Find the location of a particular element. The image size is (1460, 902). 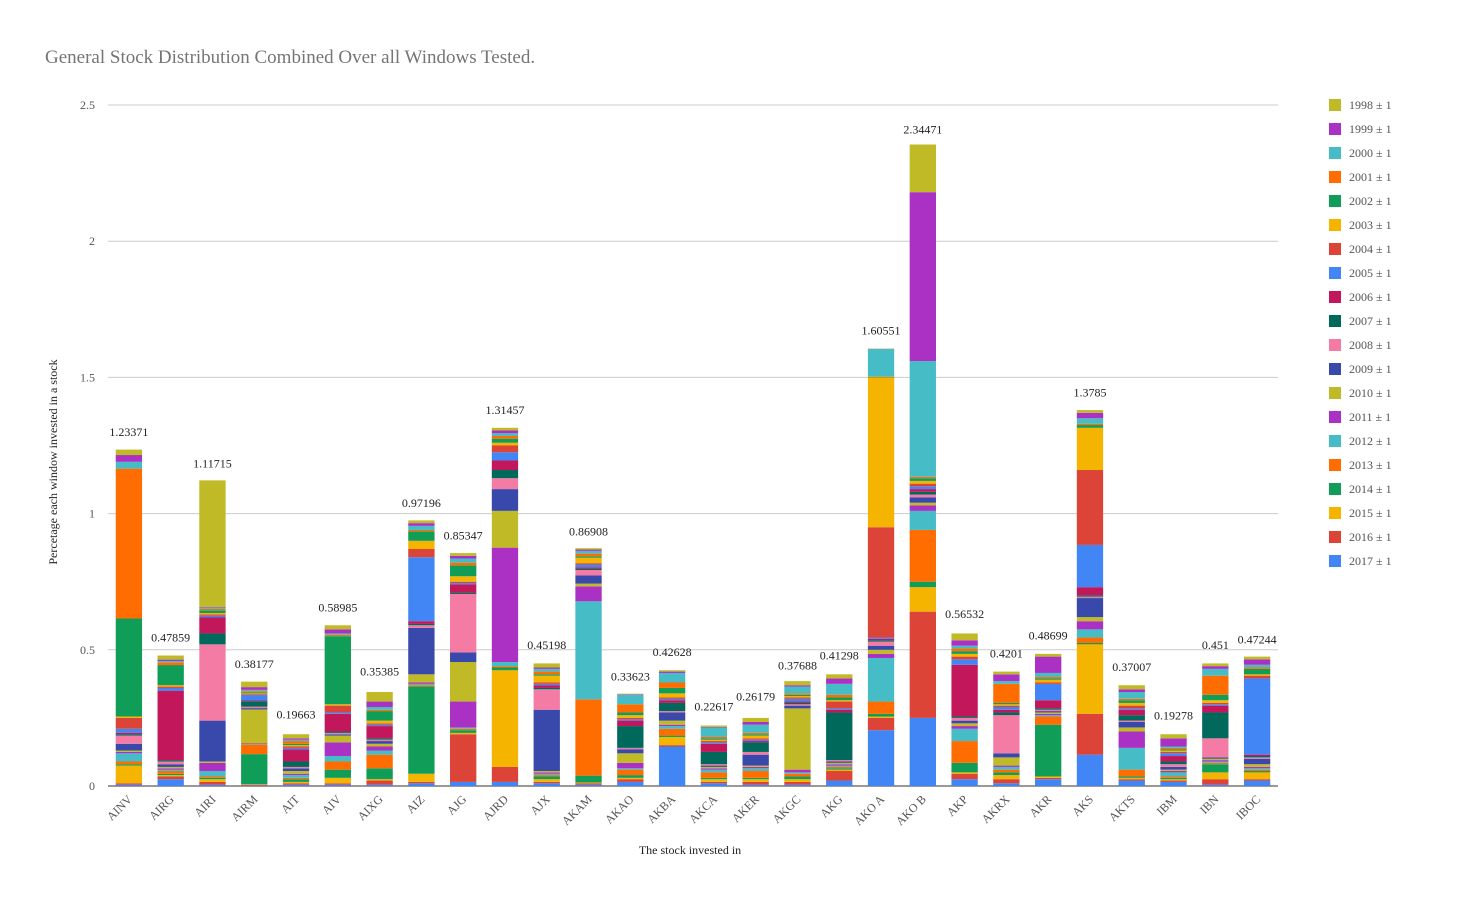

x-axis-title: The stock invested in is located at coordinates (690, 850).